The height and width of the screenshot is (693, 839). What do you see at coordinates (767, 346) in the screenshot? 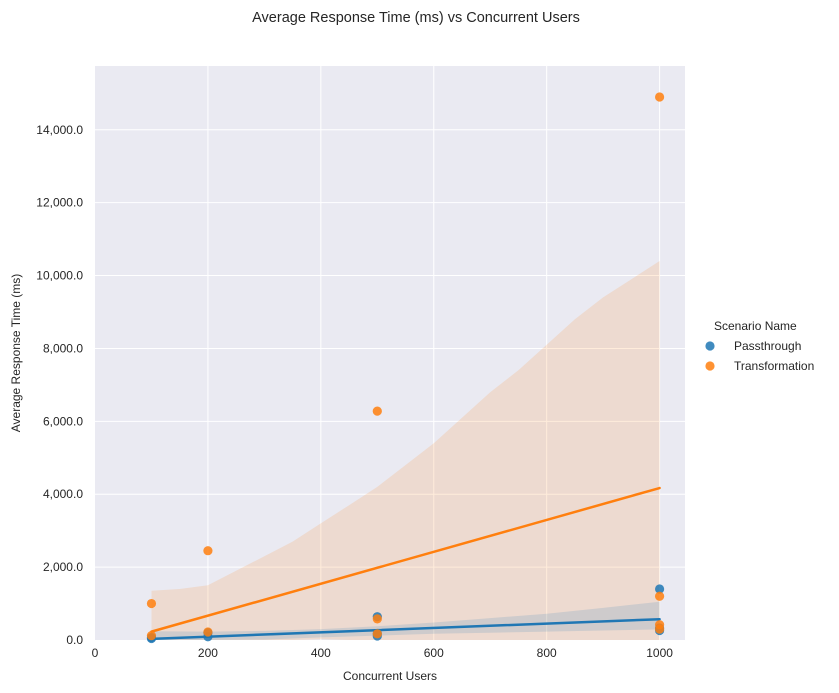
I see `legend-label-passthrough: Passthrough` at bounding box center [767, 346].